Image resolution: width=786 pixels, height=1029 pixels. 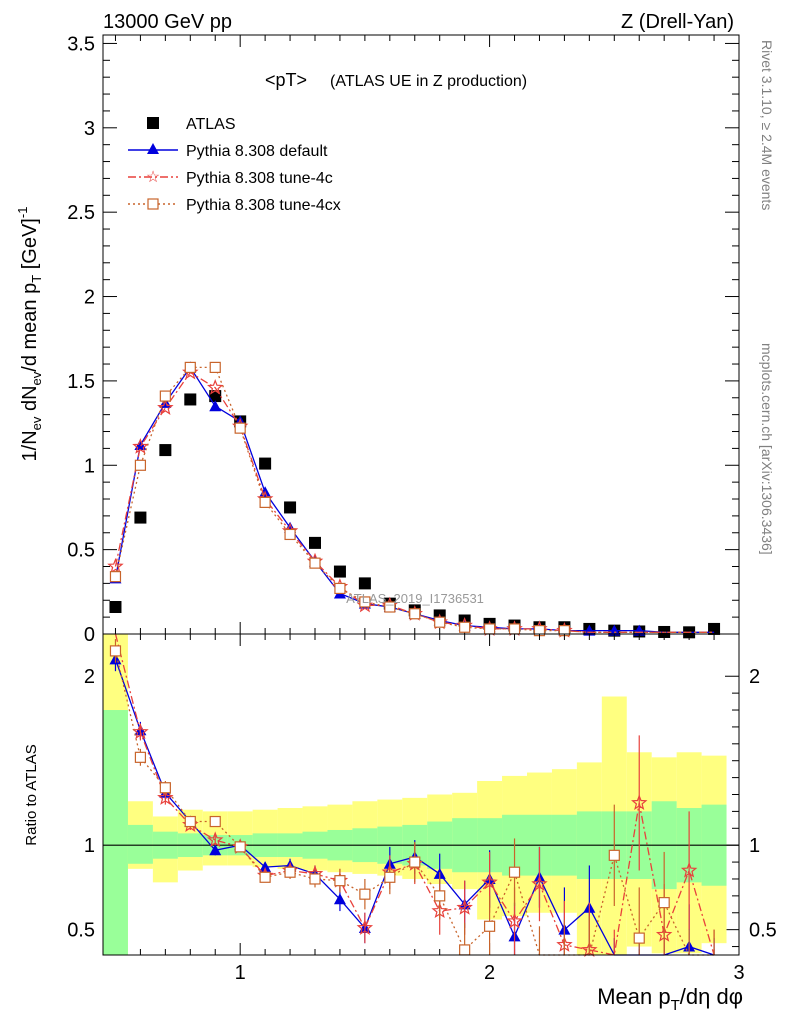 I want to click on legend-atlas-marker, so click(x=153, y=123).